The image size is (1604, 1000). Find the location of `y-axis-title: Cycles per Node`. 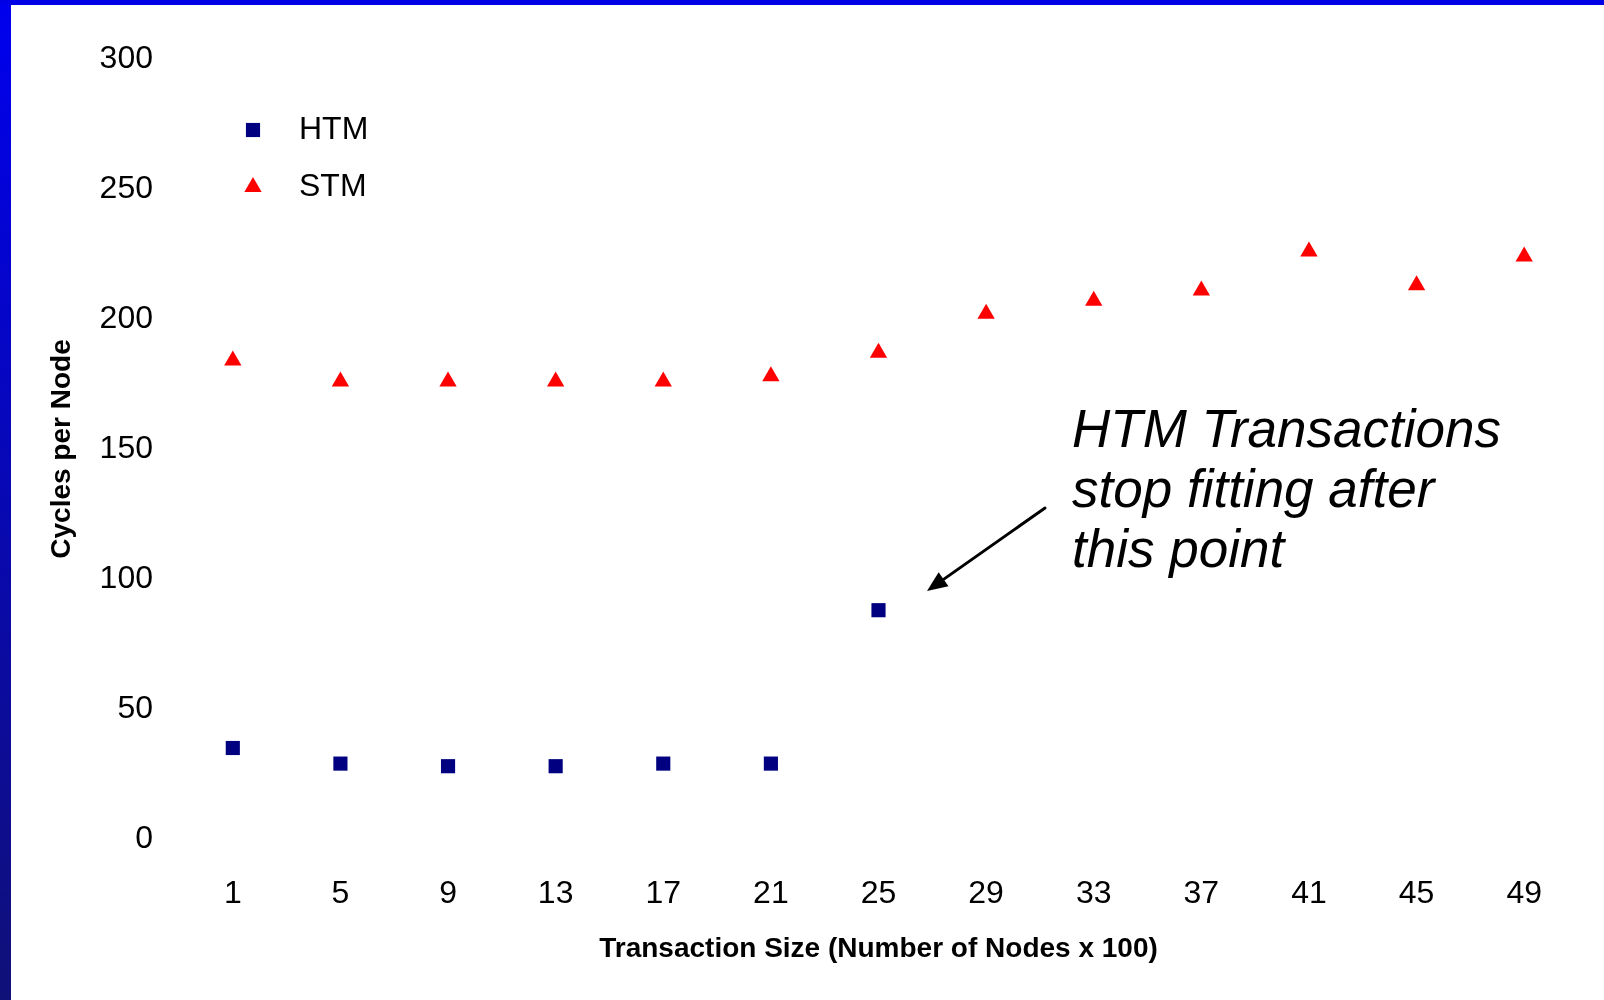

y-axis-title: Cycles per Node is located at coordinates (60, 449).